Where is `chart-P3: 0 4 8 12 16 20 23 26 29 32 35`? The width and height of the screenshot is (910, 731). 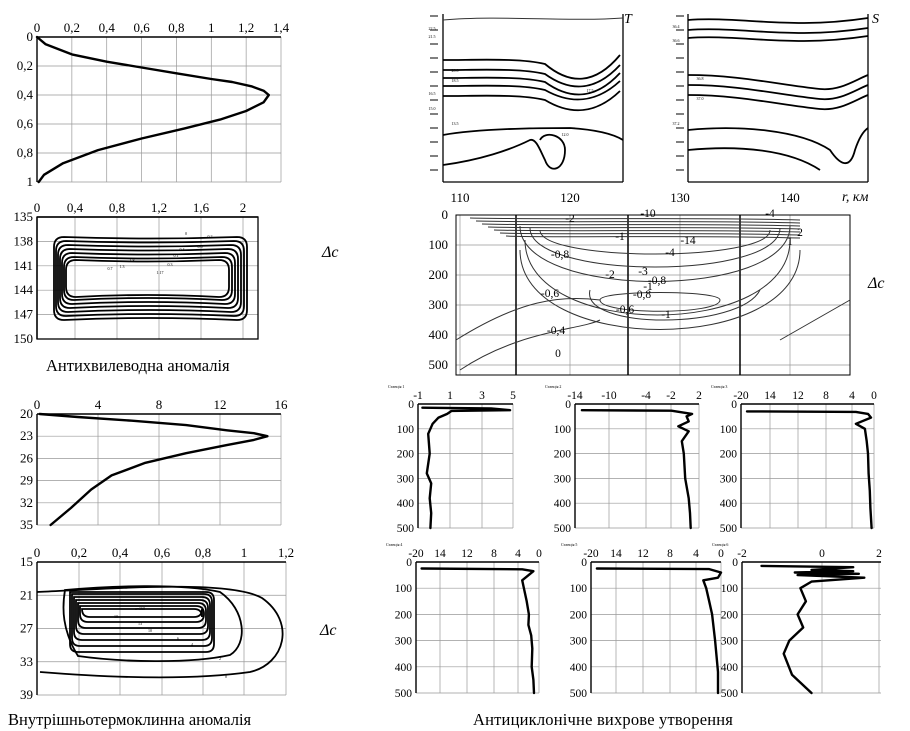 chart-P3: 0 4 8 12 16 20 23 26 29 32 35 is located at coordinates (154, 464).